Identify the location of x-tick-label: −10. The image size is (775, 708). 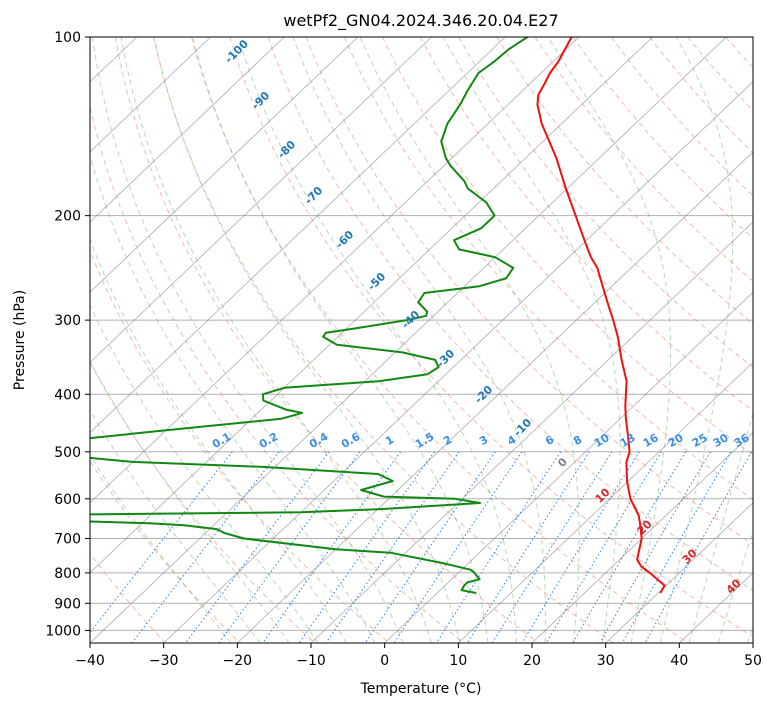
(311, 661).